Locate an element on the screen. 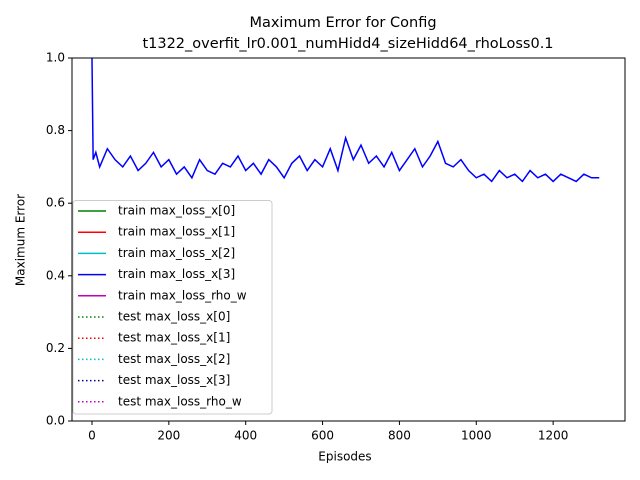 The image size is (640, 480). legend-label: test max_loss_x[3] is located at coordinates (174, 380).